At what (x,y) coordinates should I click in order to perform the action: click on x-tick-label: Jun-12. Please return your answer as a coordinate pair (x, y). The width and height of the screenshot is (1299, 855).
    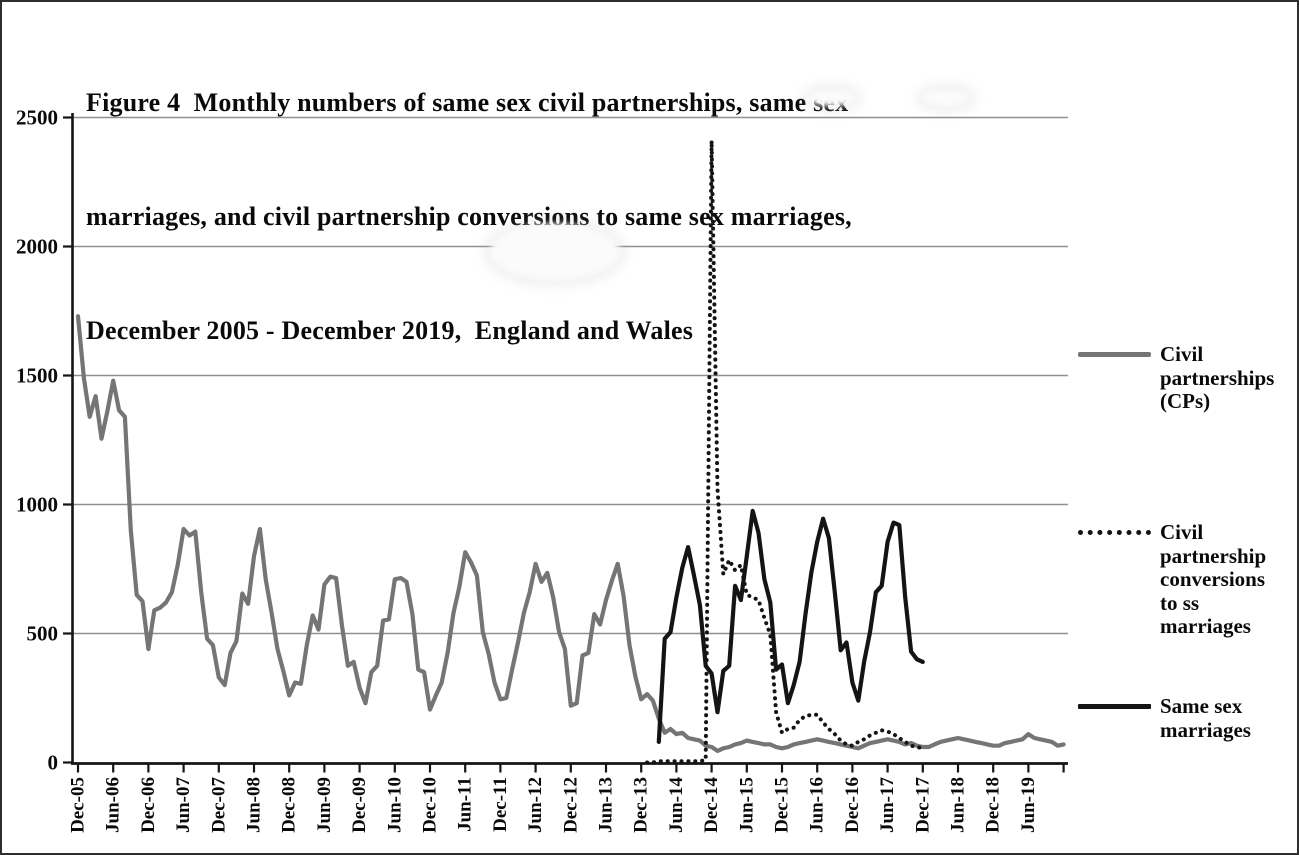
    Looking at the image, I should click on (535, 805).